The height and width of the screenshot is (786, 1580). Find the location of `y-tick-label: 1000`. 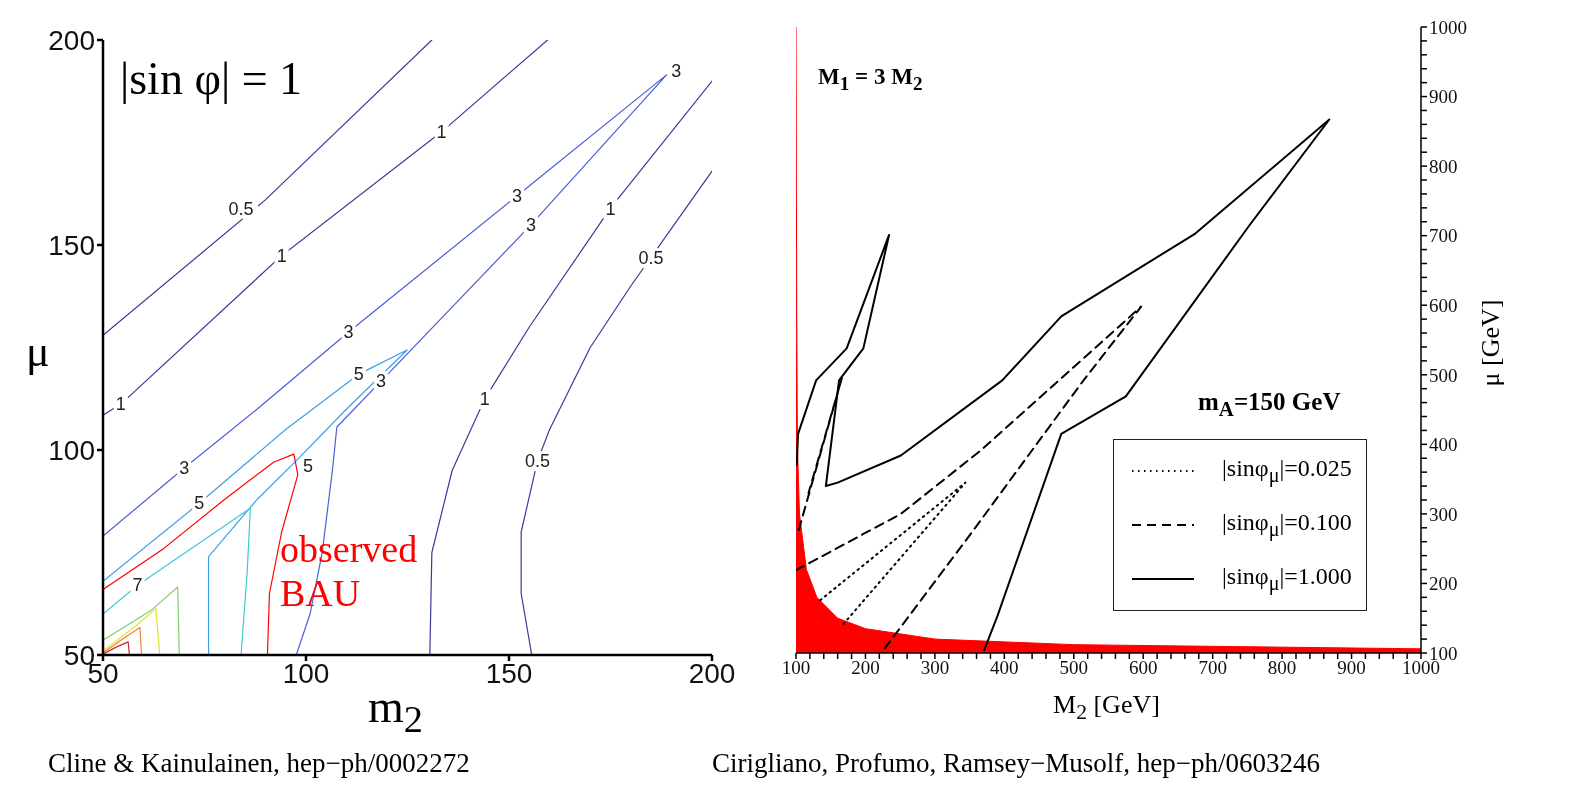

y-tick-label: 1000 is located at coordinates (1448, 27).